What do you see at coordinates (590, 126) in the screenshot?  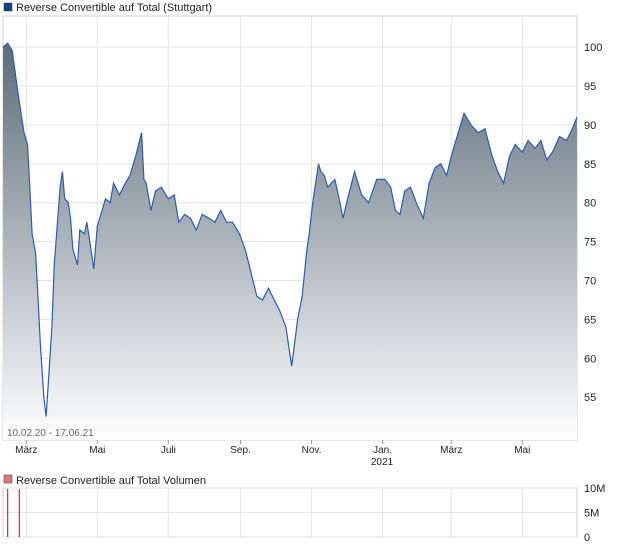 I see `price-y-tick-label: 90` at bounding box center [590, 126].